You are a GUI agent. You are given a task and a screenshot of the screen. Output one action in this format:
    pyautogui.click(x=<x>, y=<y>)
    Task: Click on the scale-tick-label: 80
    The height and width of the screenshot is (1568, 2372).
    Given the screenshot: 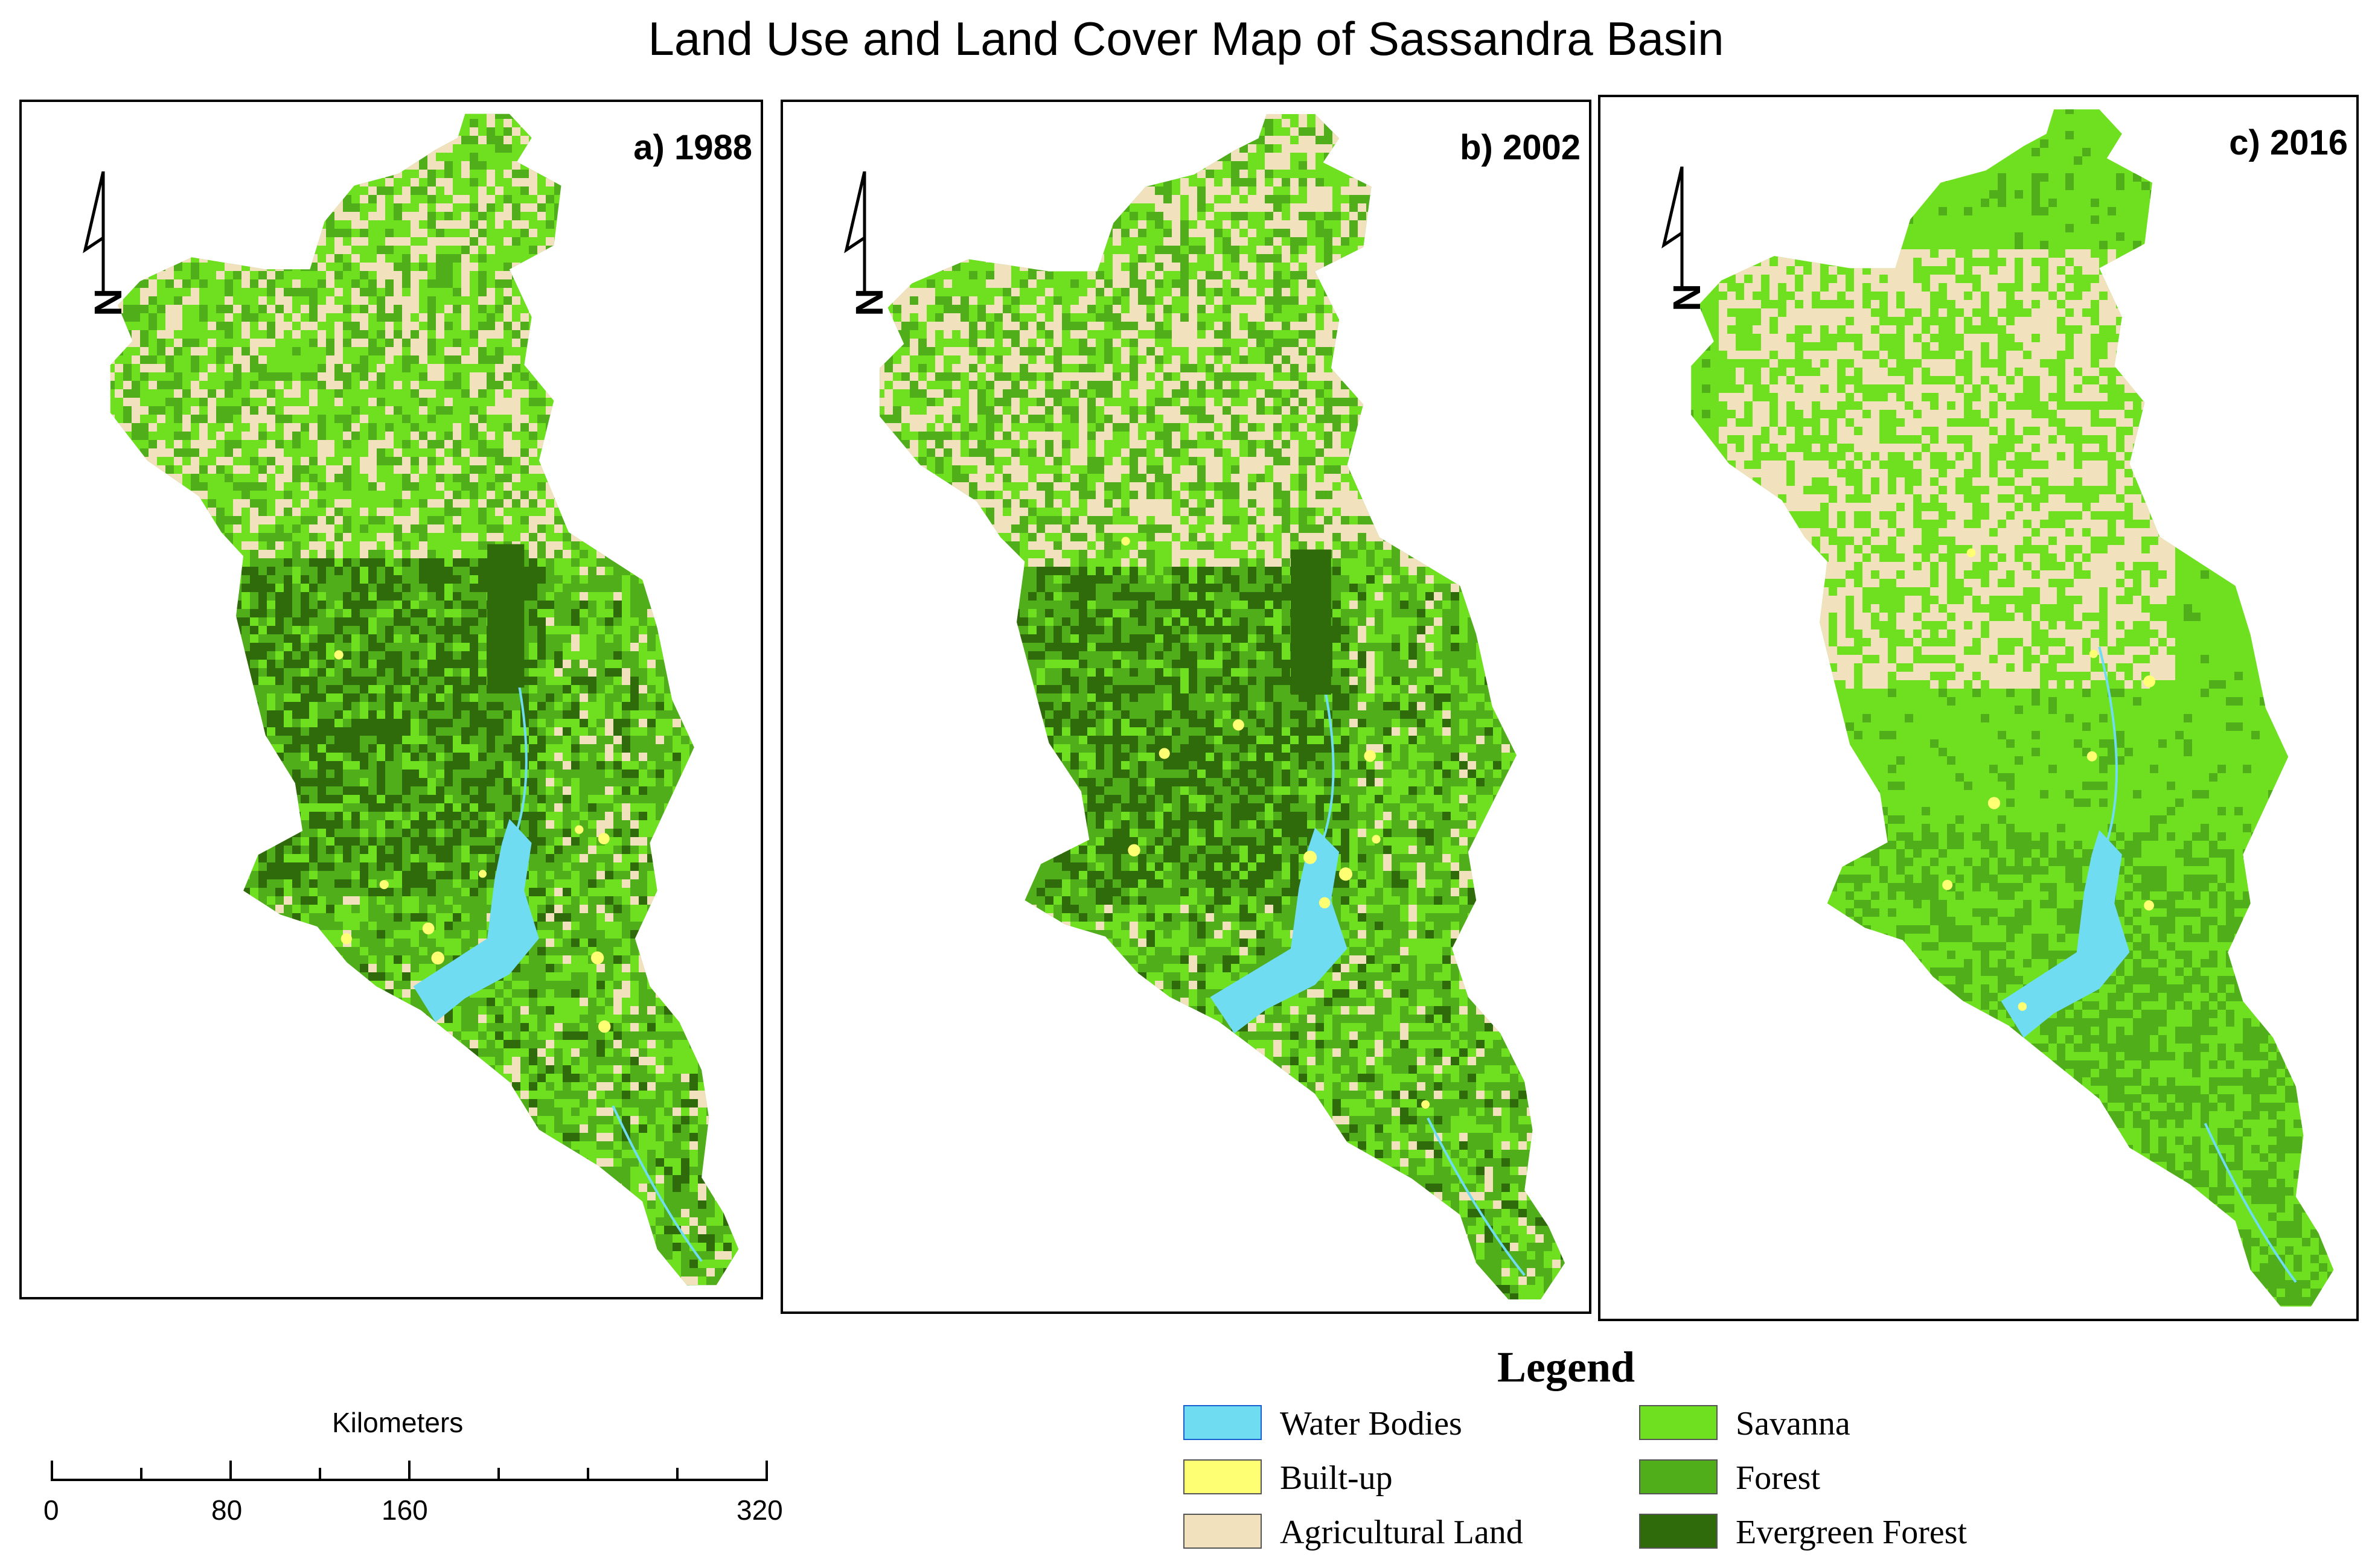 What is the action you would take?
    pyautogui.click(x=226, y=1510)
    